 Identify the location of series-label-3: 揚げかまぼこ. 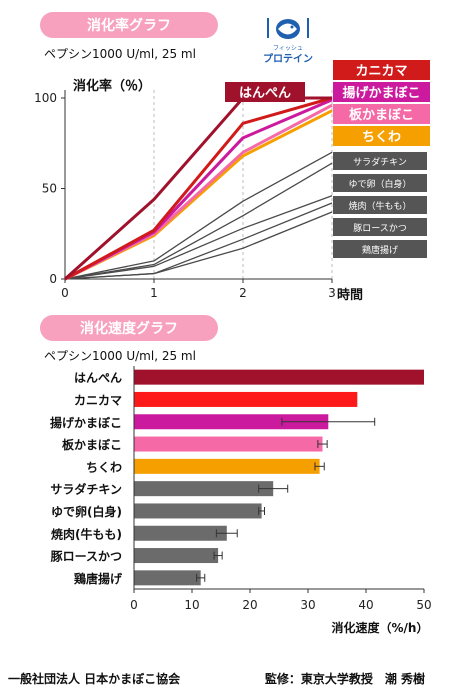
(381, 93).